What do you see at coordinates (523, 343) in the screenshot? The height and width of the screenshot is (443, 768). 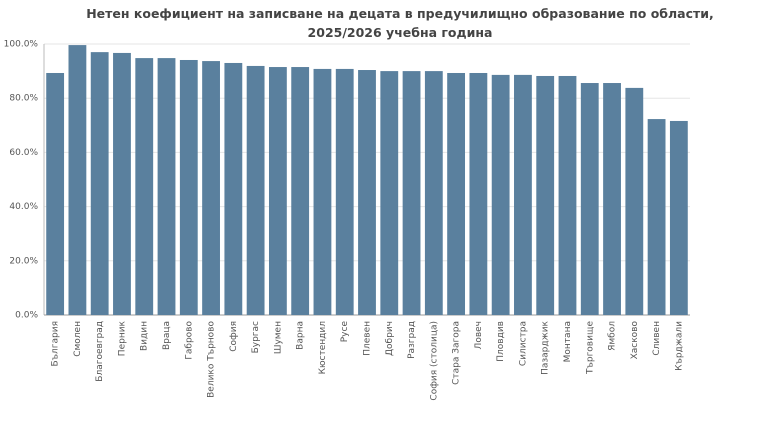 I see `x-tick-label: Силистра` at bounding box center [523, 343].